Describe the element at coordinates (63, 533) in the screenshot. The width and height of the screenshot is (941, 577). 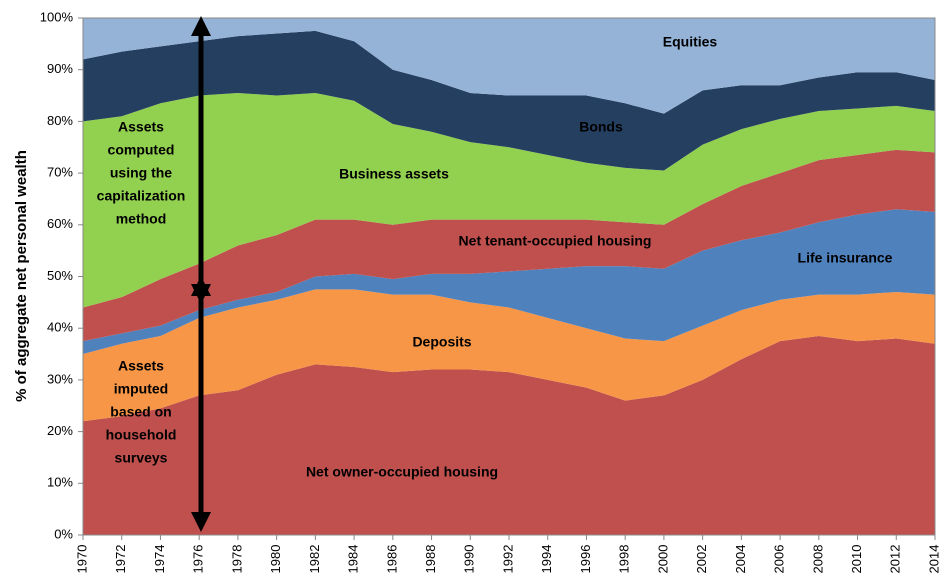
I see `y-tick-label: 0%` at that location.